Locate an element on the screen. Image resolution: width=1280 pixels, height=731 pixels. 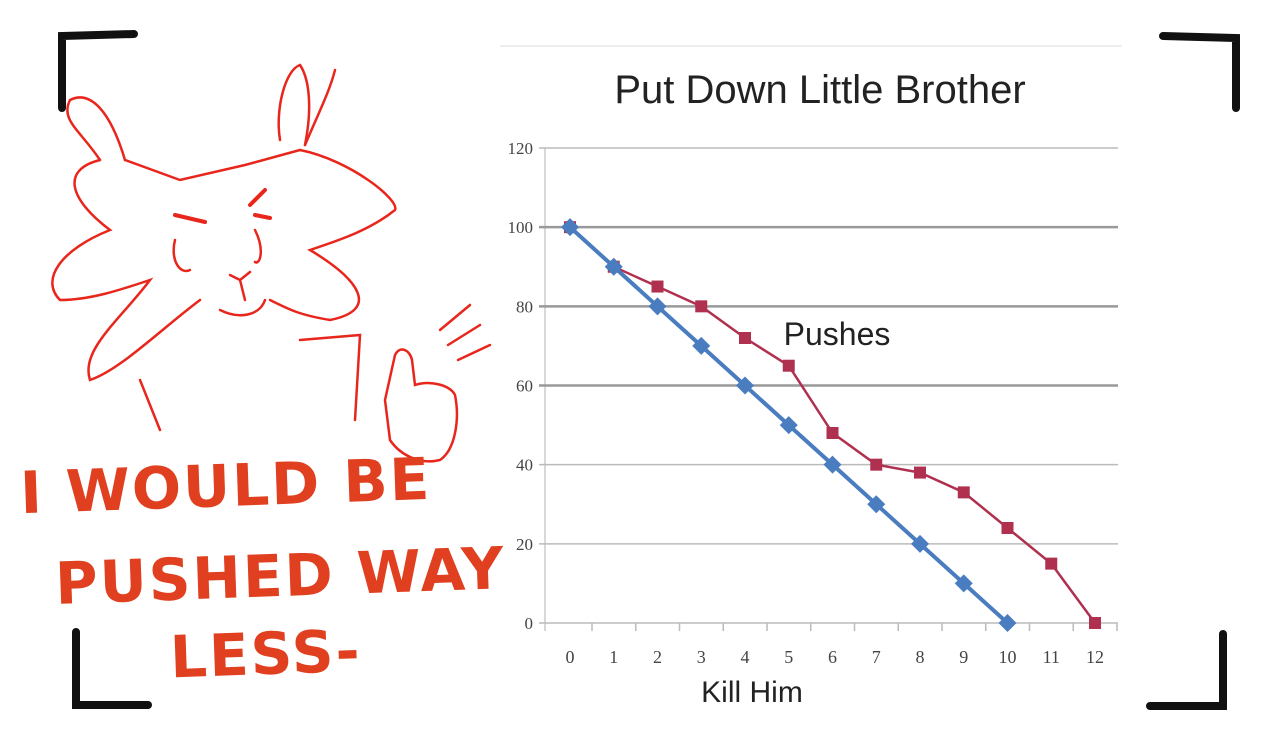
x-tick-label: 3 is located at coordinates (701, 657).